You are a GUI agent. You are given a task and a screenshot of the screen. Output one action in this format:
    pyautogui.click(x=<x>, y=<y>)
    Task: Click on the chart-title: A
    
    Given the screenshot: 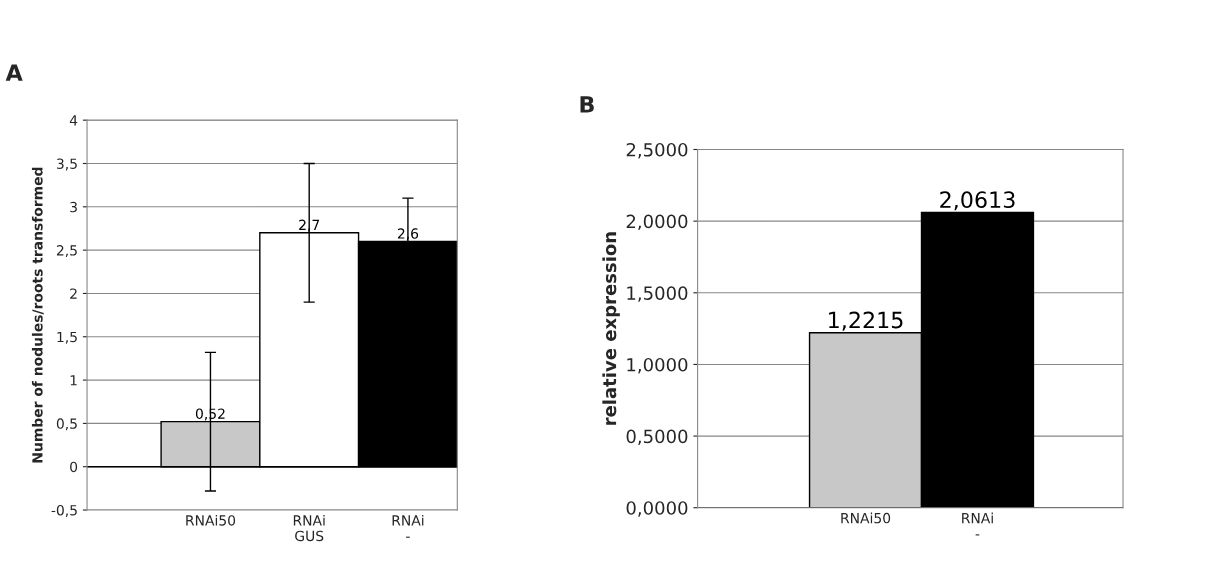 What is the action you would take?
    pyautogui.click(x=14, y=72)
    